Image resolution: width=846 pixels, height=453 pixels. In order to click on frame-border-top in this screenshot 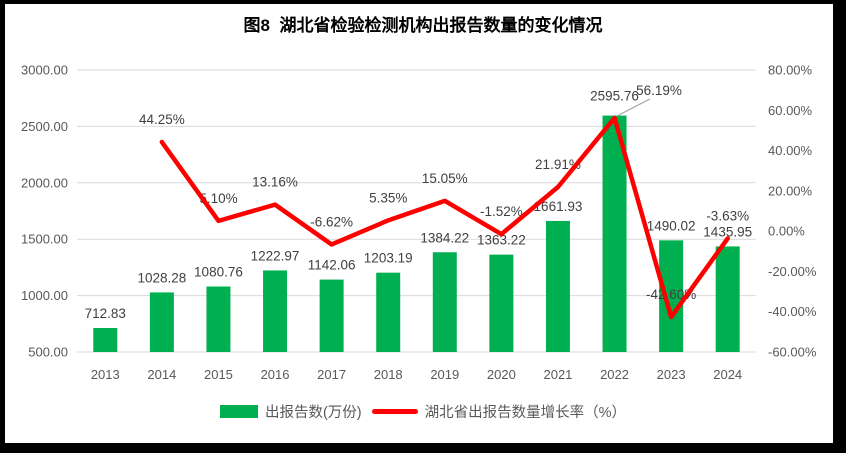, I will do `click(423, 2)`.